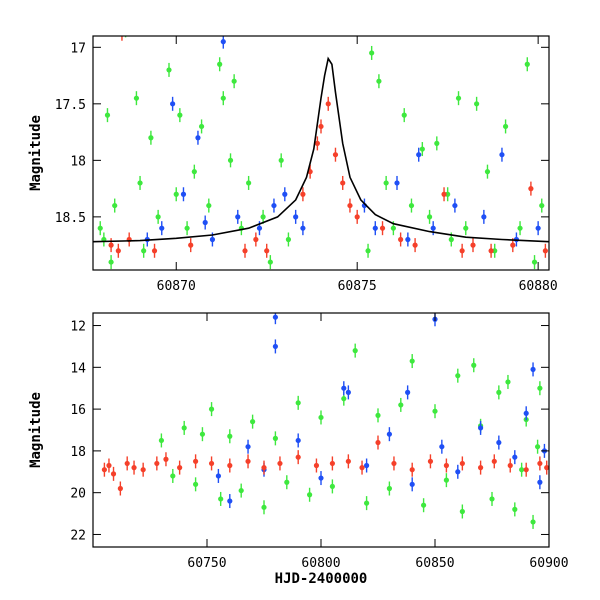  What do you see at coordinates (176, 286) in the screenshot?
I see `x-tick-label: 60870` at bounding box center [176, 286].